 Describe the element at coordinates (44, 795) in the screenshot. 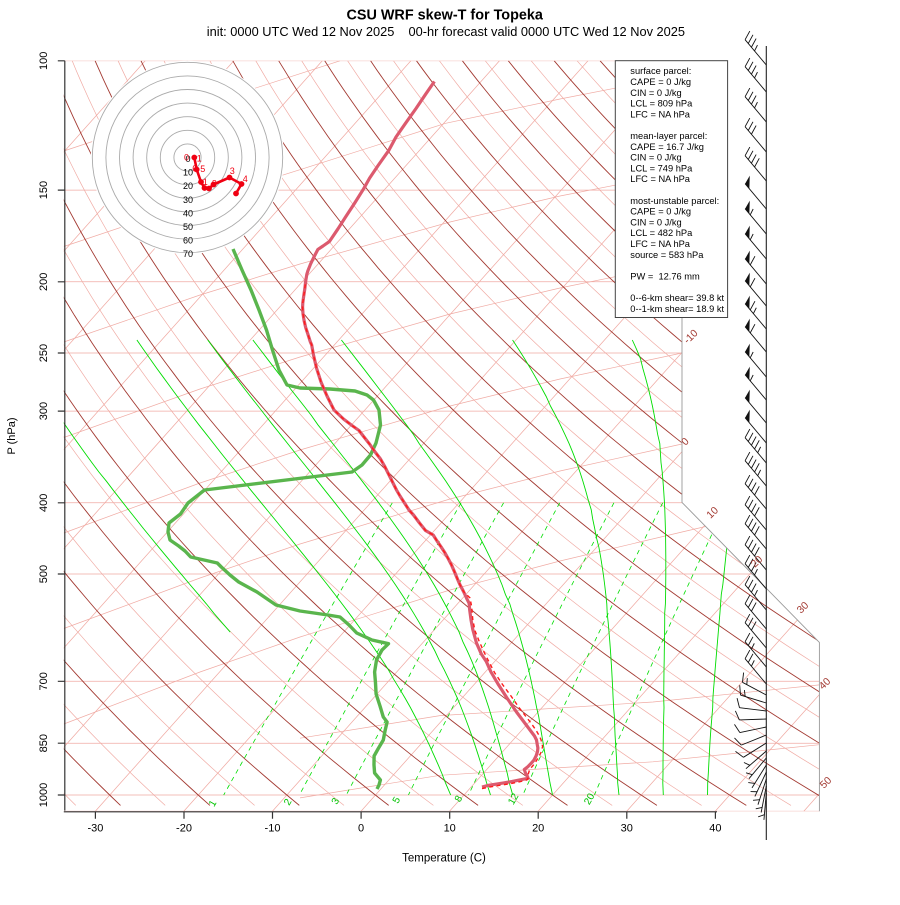

I see `svg-text: 1000` at that location.